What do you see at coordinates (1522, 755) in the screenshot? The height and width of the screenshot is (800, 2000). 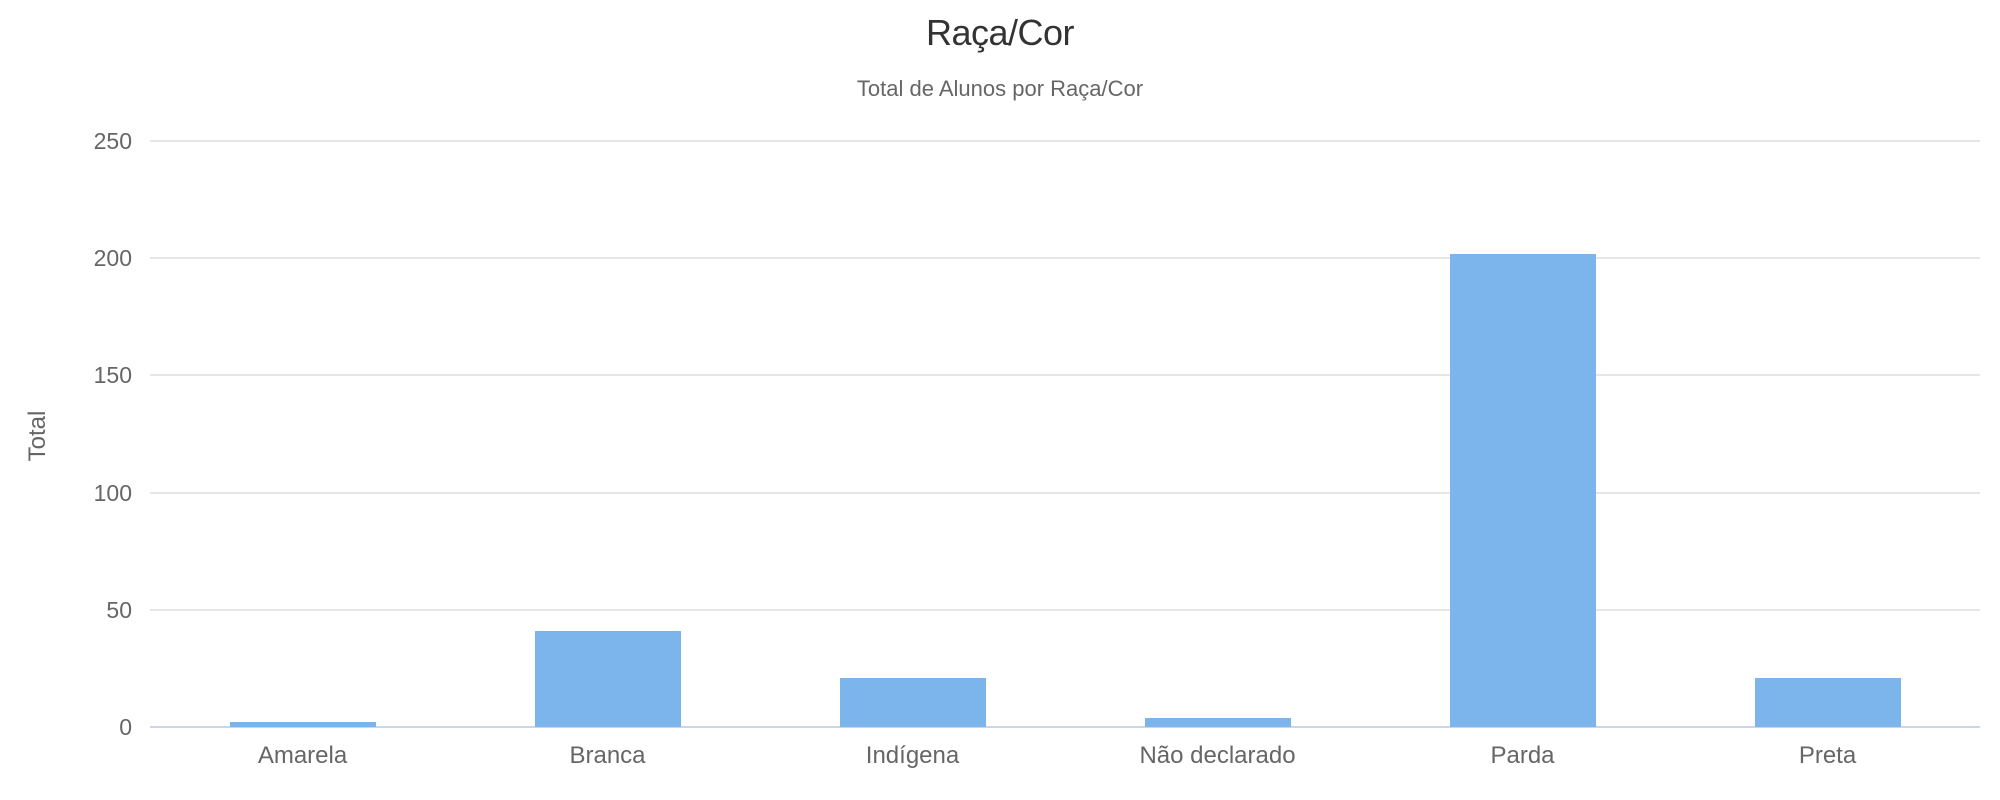 I see `x-tick-label: Parda` at bounding box center [1522, 755].